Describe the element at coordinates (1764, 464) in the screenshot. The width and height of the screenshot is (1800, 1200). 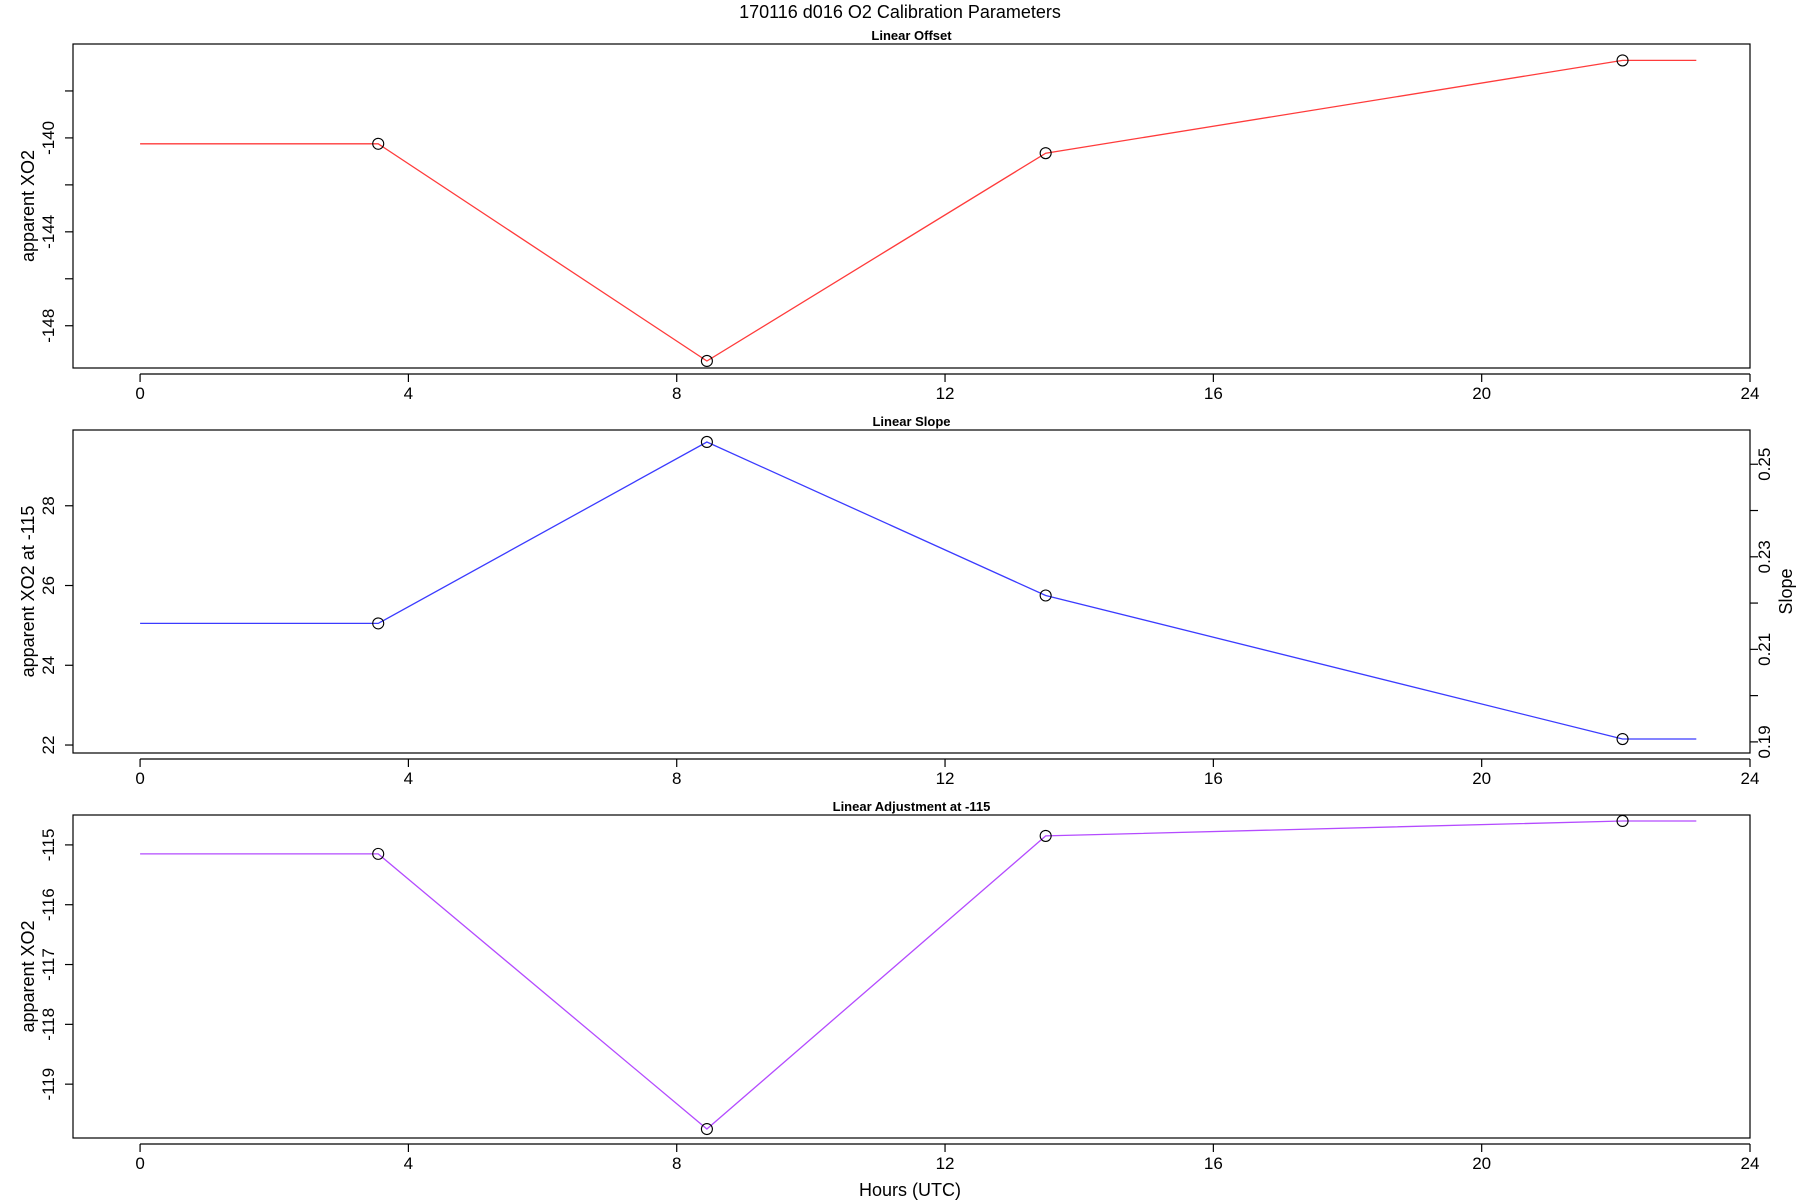
I see `y2-tick-label: 0.25` at that location.